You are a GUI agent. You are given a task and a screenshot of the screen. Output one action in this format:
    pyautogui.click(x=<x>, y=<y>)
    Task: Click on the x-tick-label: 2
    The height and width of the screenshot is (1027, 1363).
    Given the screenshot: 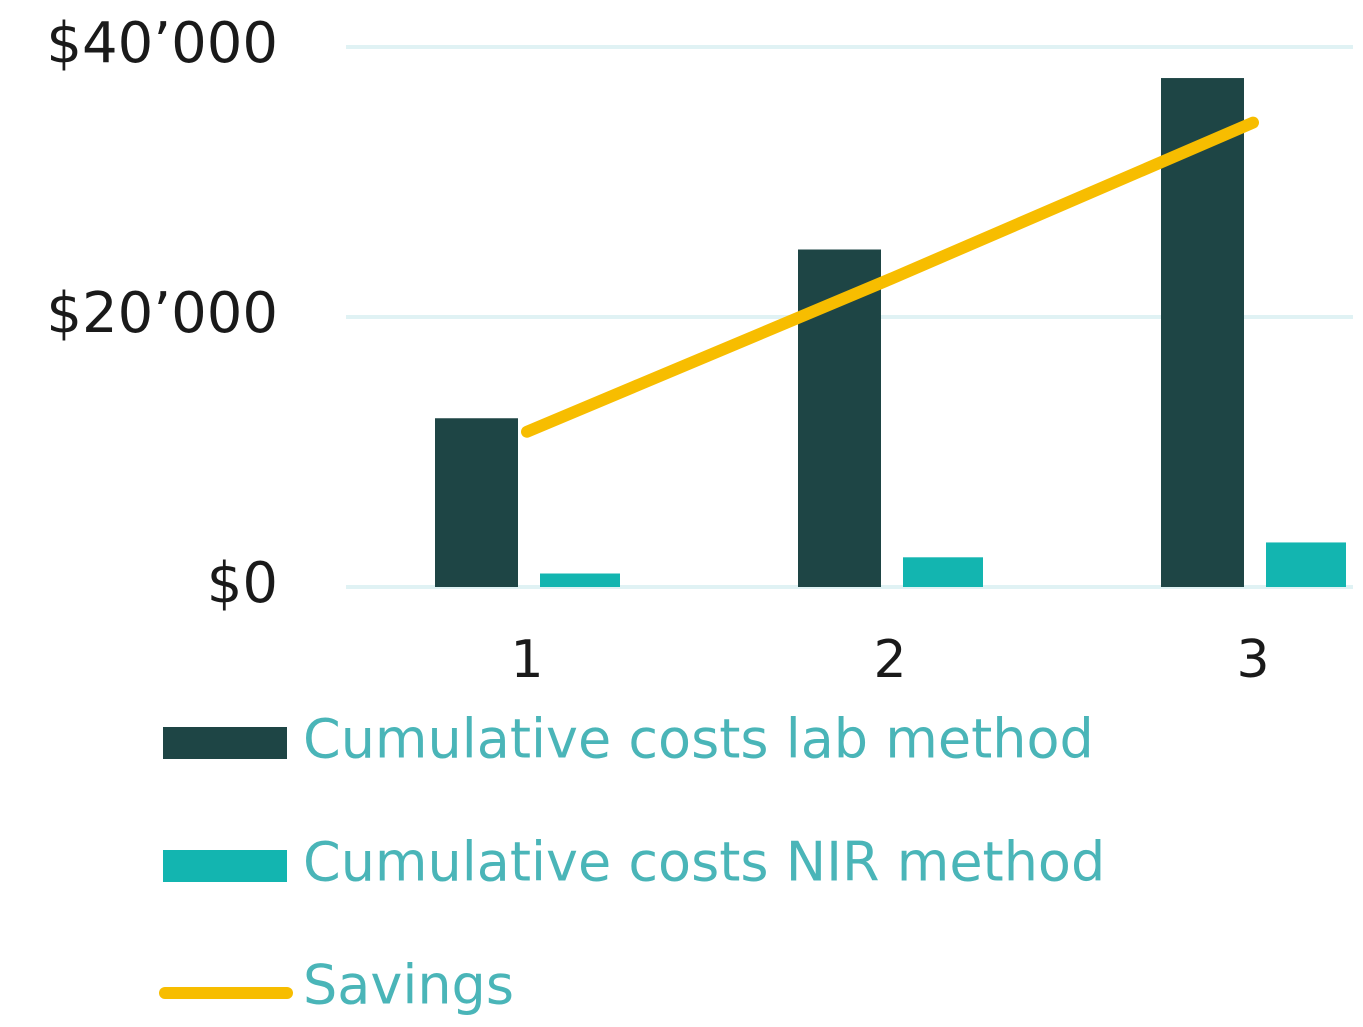 What is the action you would take?
    pyautogui.click(x=889, y=660)
    